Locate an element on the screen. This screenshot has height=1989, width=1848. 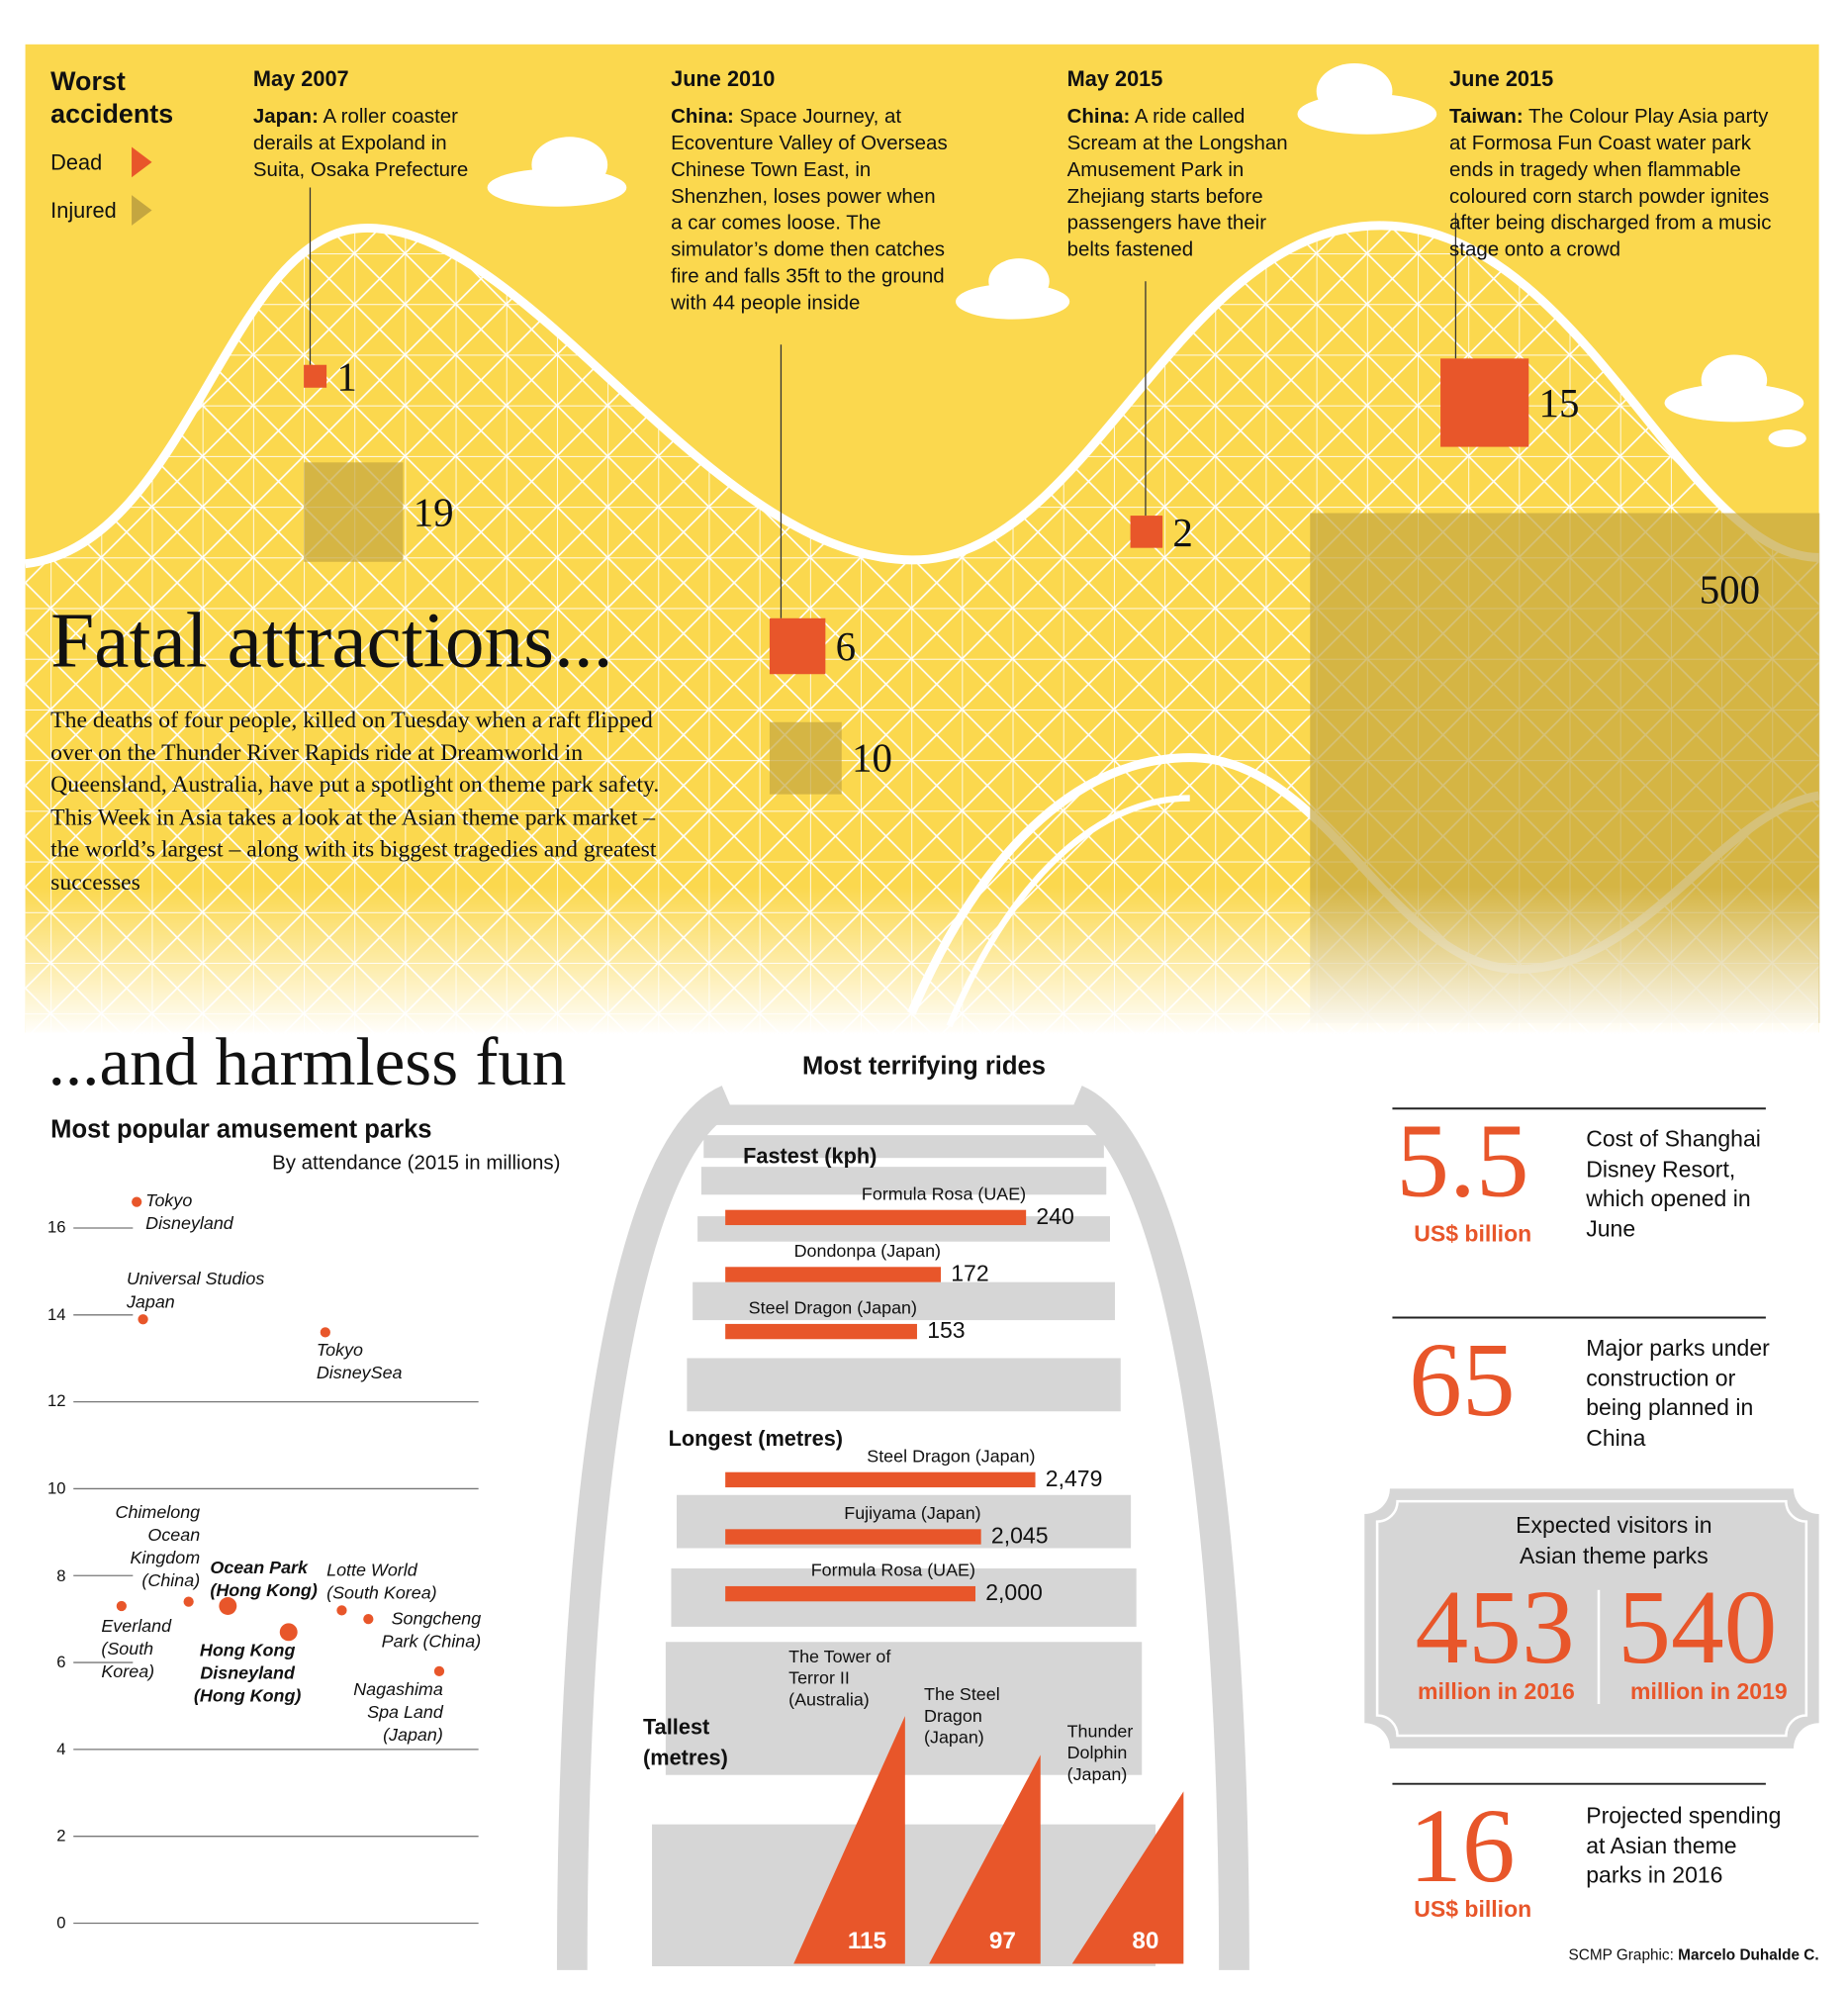
fade is located at coordinates (922, 962).